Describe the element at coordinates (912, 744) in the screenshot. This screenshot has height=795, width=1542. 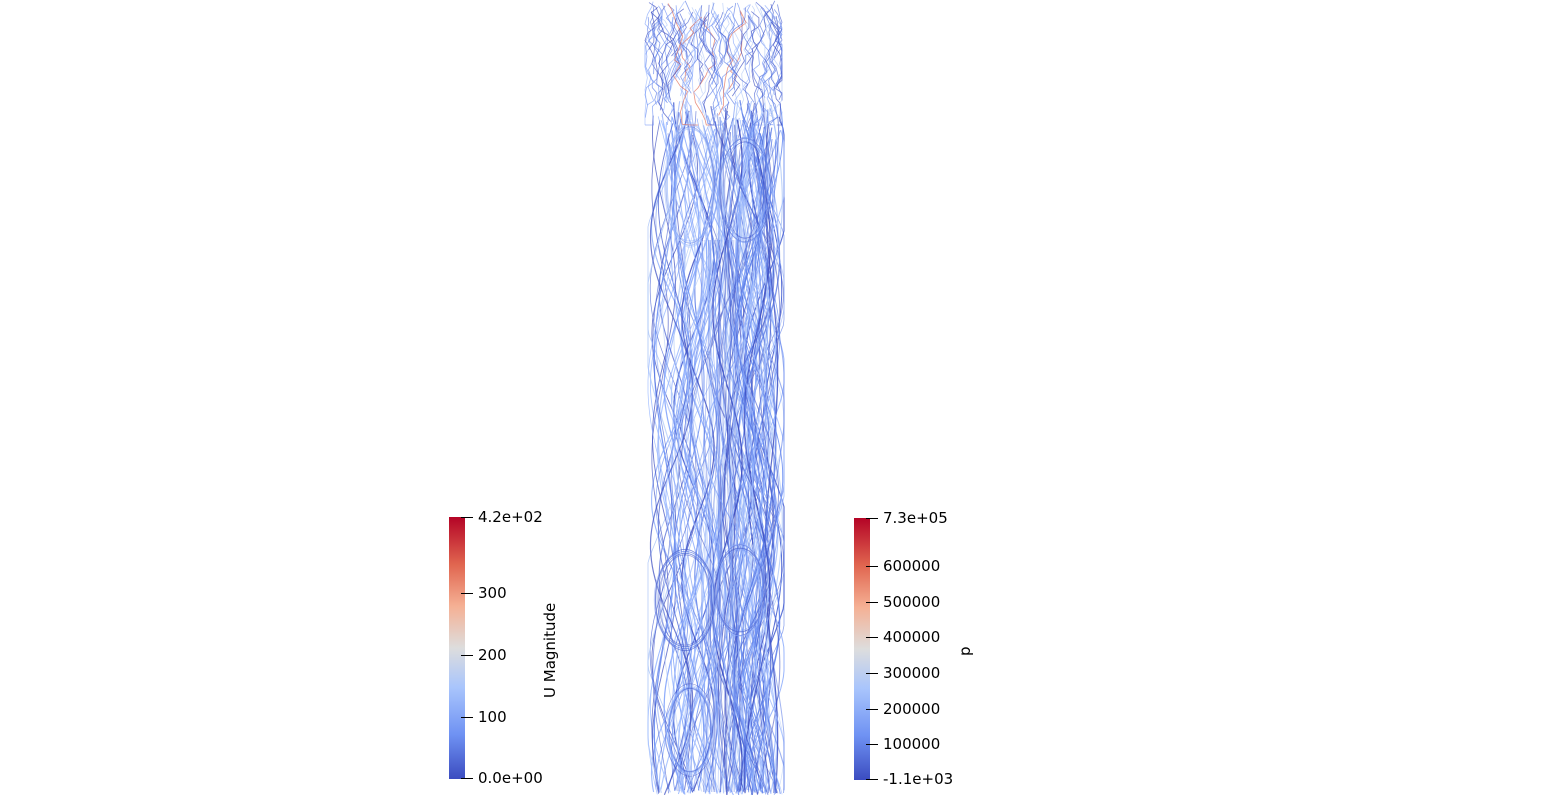
I see `p-tick-label-100000: 100000` at that location.